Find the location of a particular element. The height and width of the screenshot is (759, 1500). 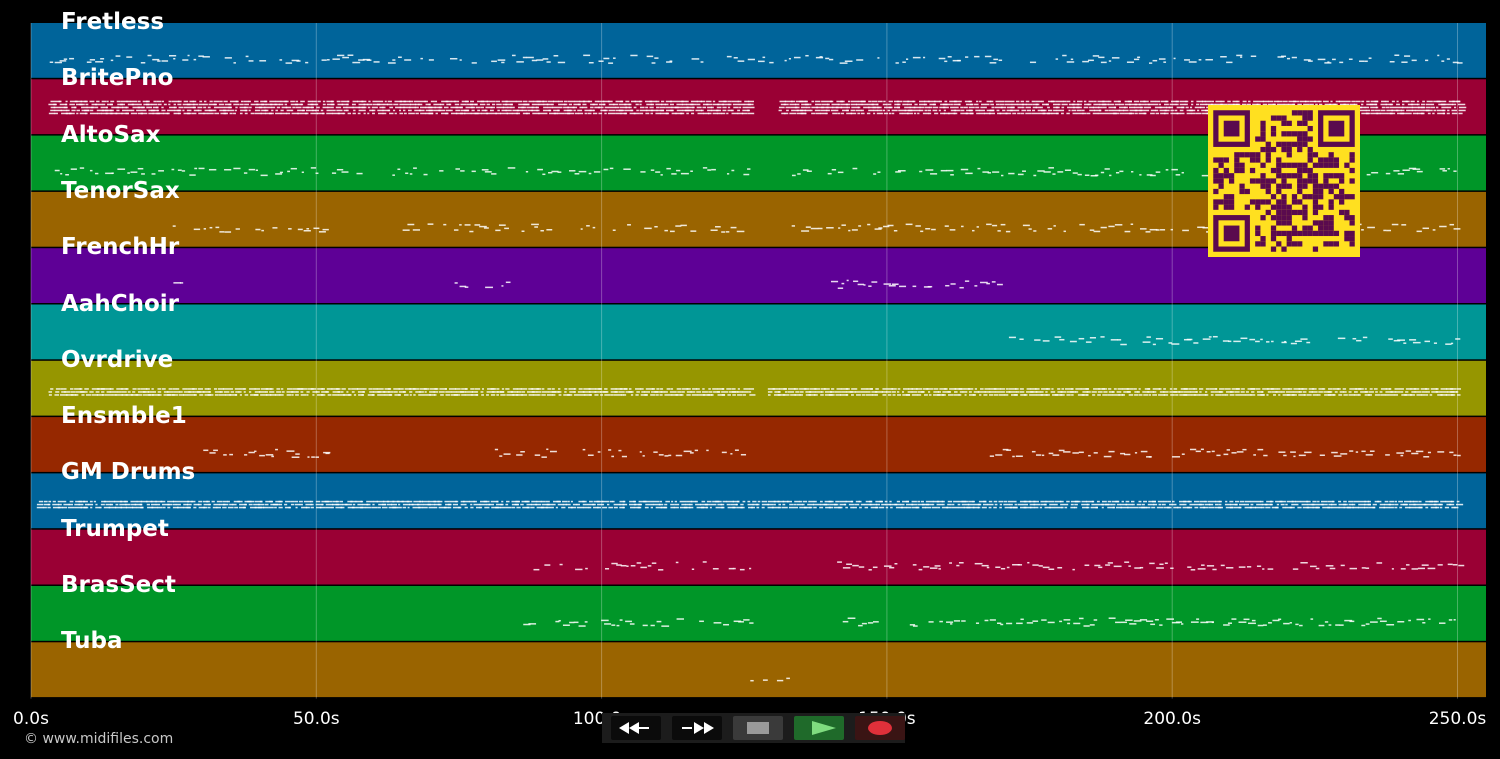

play-button is located at coordinates (819, 728).